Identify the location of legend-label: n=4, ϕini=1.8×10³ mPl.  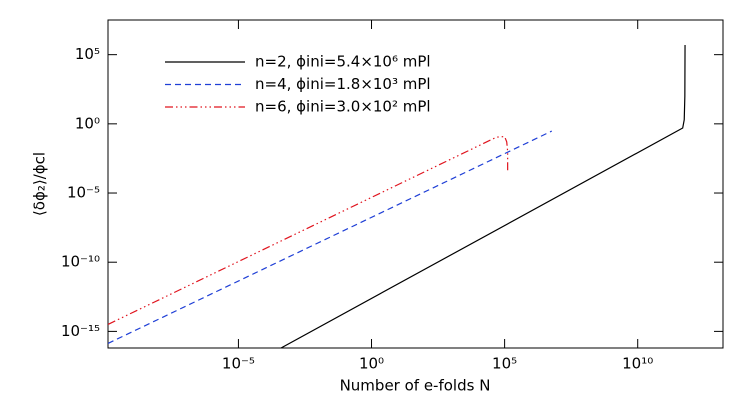
(343, 84).